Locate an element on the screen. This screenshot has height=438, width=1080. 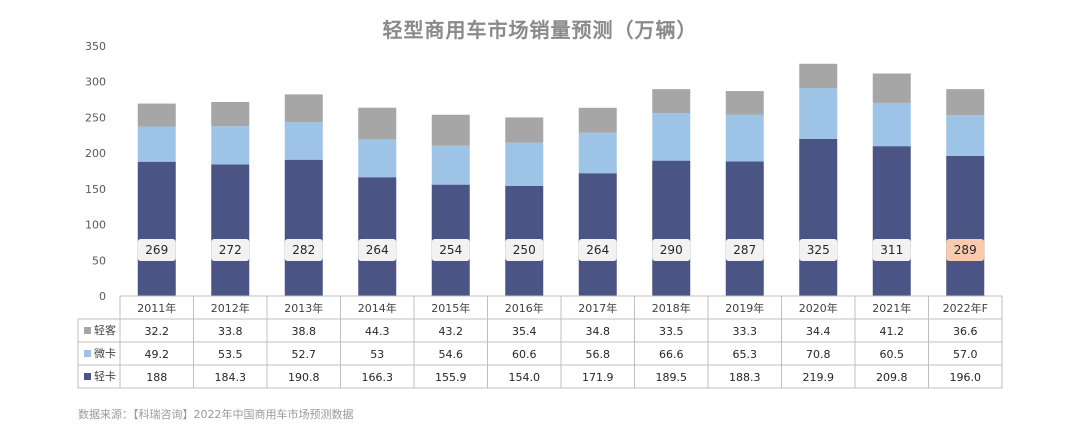
table-cell-value: 188.3 is located at coordinates (745, 377).